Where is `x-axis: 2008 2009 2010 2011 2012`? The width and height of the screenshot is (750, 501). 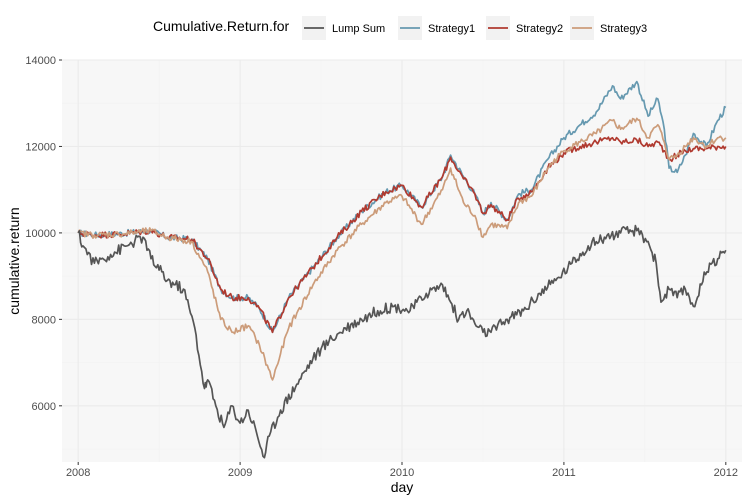
x-axis: 2008 2009 2010 2011 2012 is located at coordinates (402, 470).